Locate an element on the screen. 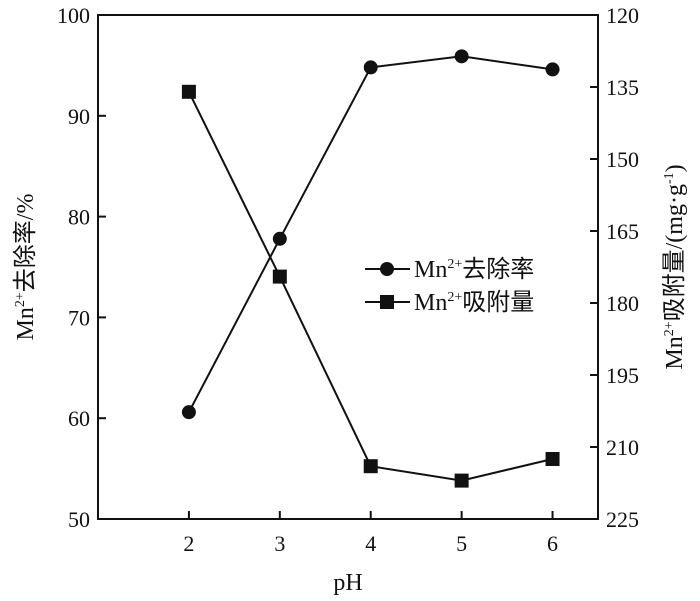 This screenshot has height=601, width=700. right-y-axis-title-sup: 2+ is located at coordinates (669, 328).